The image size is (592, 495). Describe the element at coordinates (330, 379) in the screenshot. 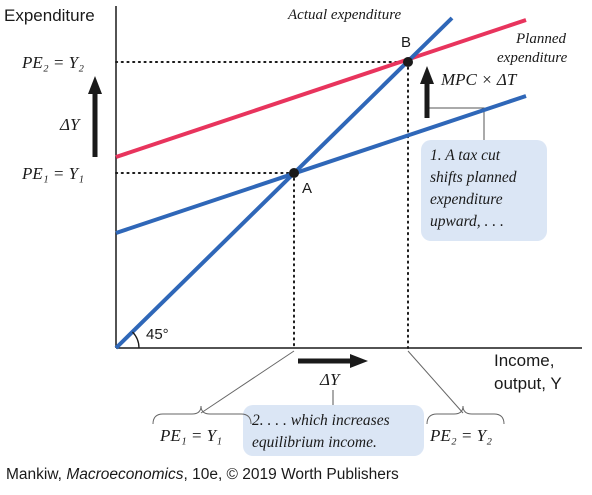

I see `delta-y-horizontal-label: ΔY` at that location.